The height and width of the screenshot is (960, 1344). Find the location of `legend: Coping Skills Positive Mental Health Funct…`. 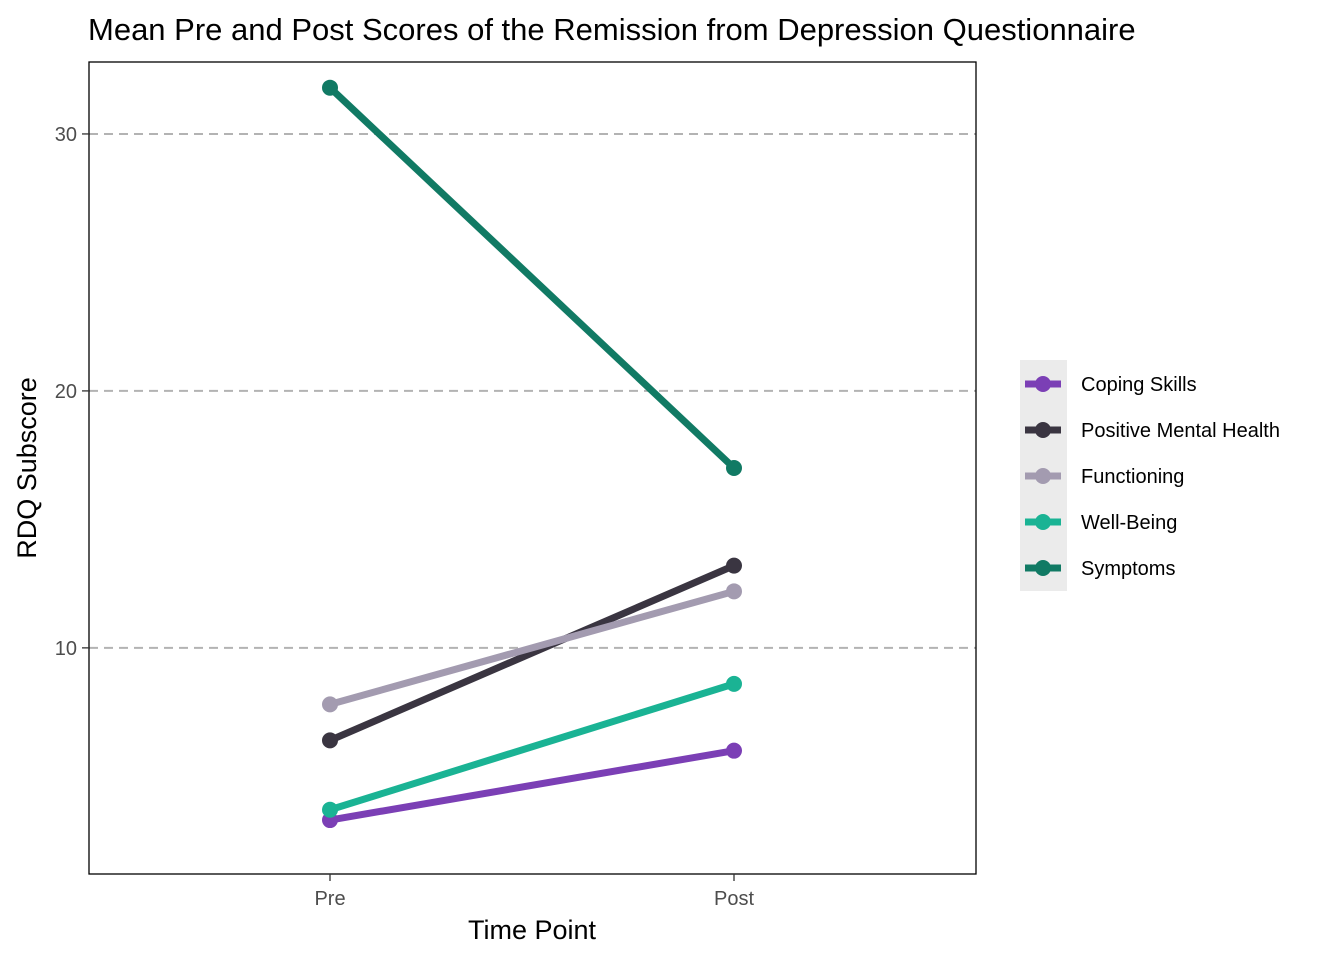

legend: Coping Skills Positive Mental Health Funct… is located at coordinates (1152, 477).